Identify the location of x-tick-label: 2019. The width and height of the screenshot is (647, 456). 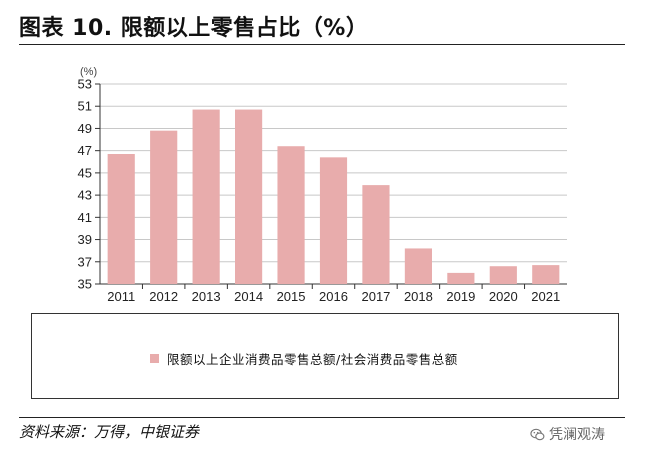
(460, 296).